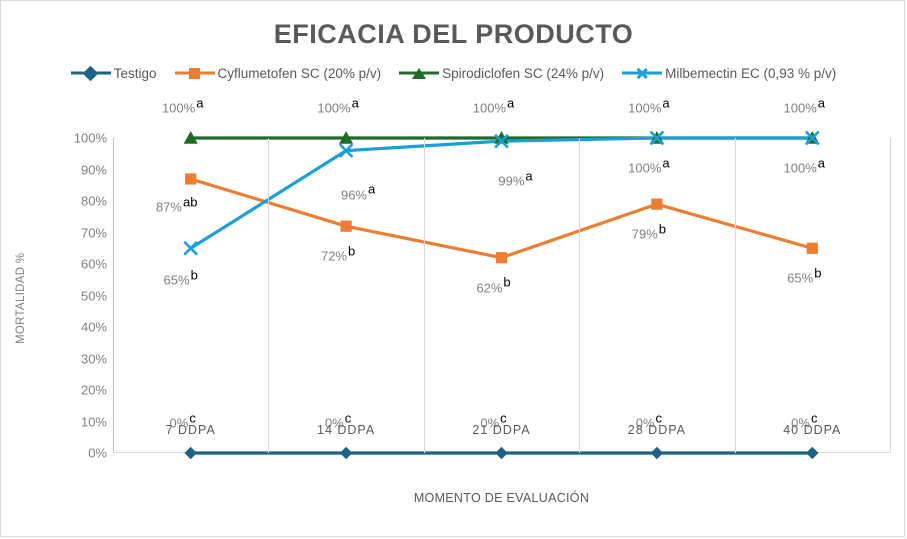  What do you see at coordinates (93, 390) in the screenshot?
I see `y-axis-tick-label: 20%` at bounding box center [93, 390].